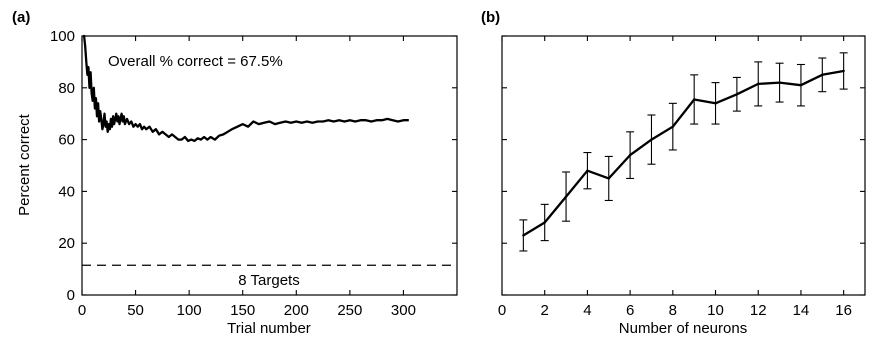 The width and height of the screenshot is (880, 346). Describe the element at coordinates (683, 328) in the screenshot. I see `panel-b-x-axis-label: Number of neurons` at that location.